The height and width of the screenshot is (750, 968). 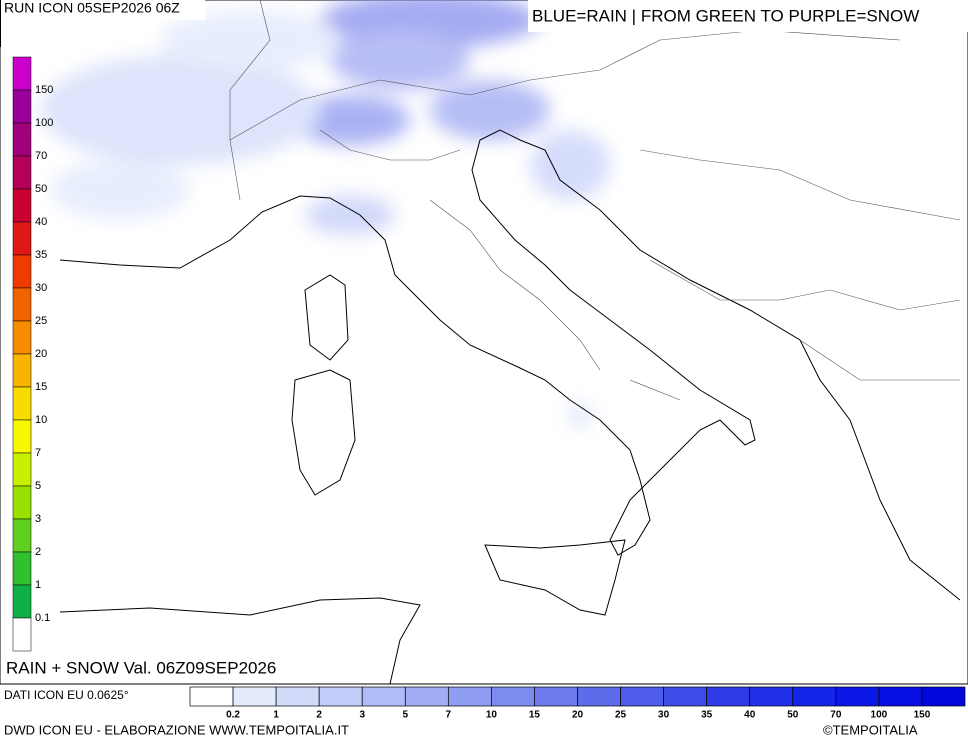 I want to click on africa-coast, so click(x=240, y=640).